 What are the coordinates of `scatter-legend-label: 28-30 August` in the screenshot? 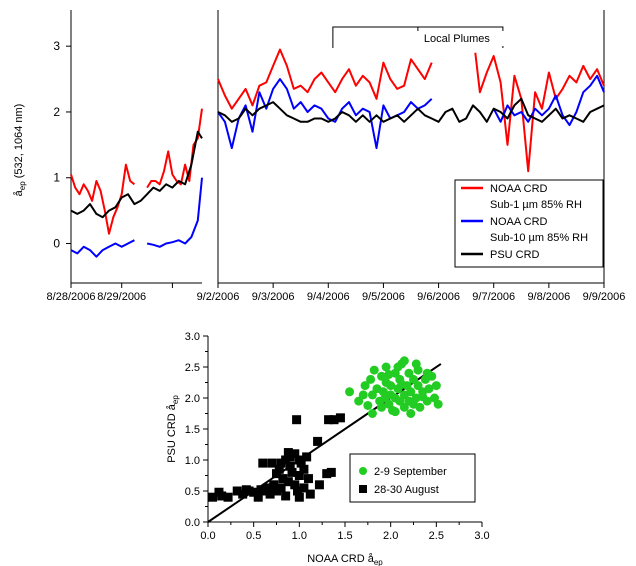 It's located at (406, 490).